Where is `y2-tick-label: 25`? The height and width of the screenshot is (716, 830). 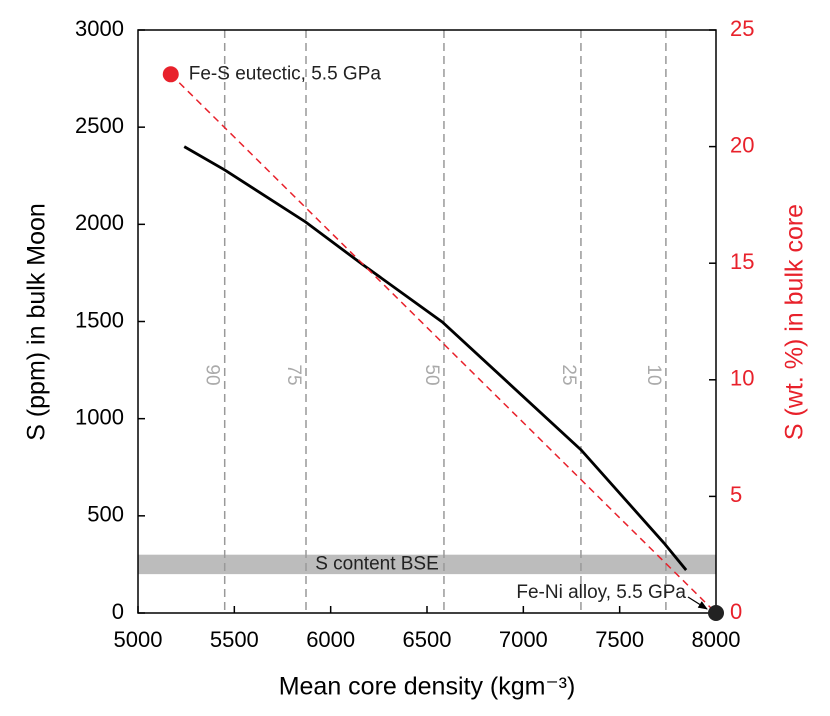 y2-tick-label: 25 is located at coordinates (742, 28).